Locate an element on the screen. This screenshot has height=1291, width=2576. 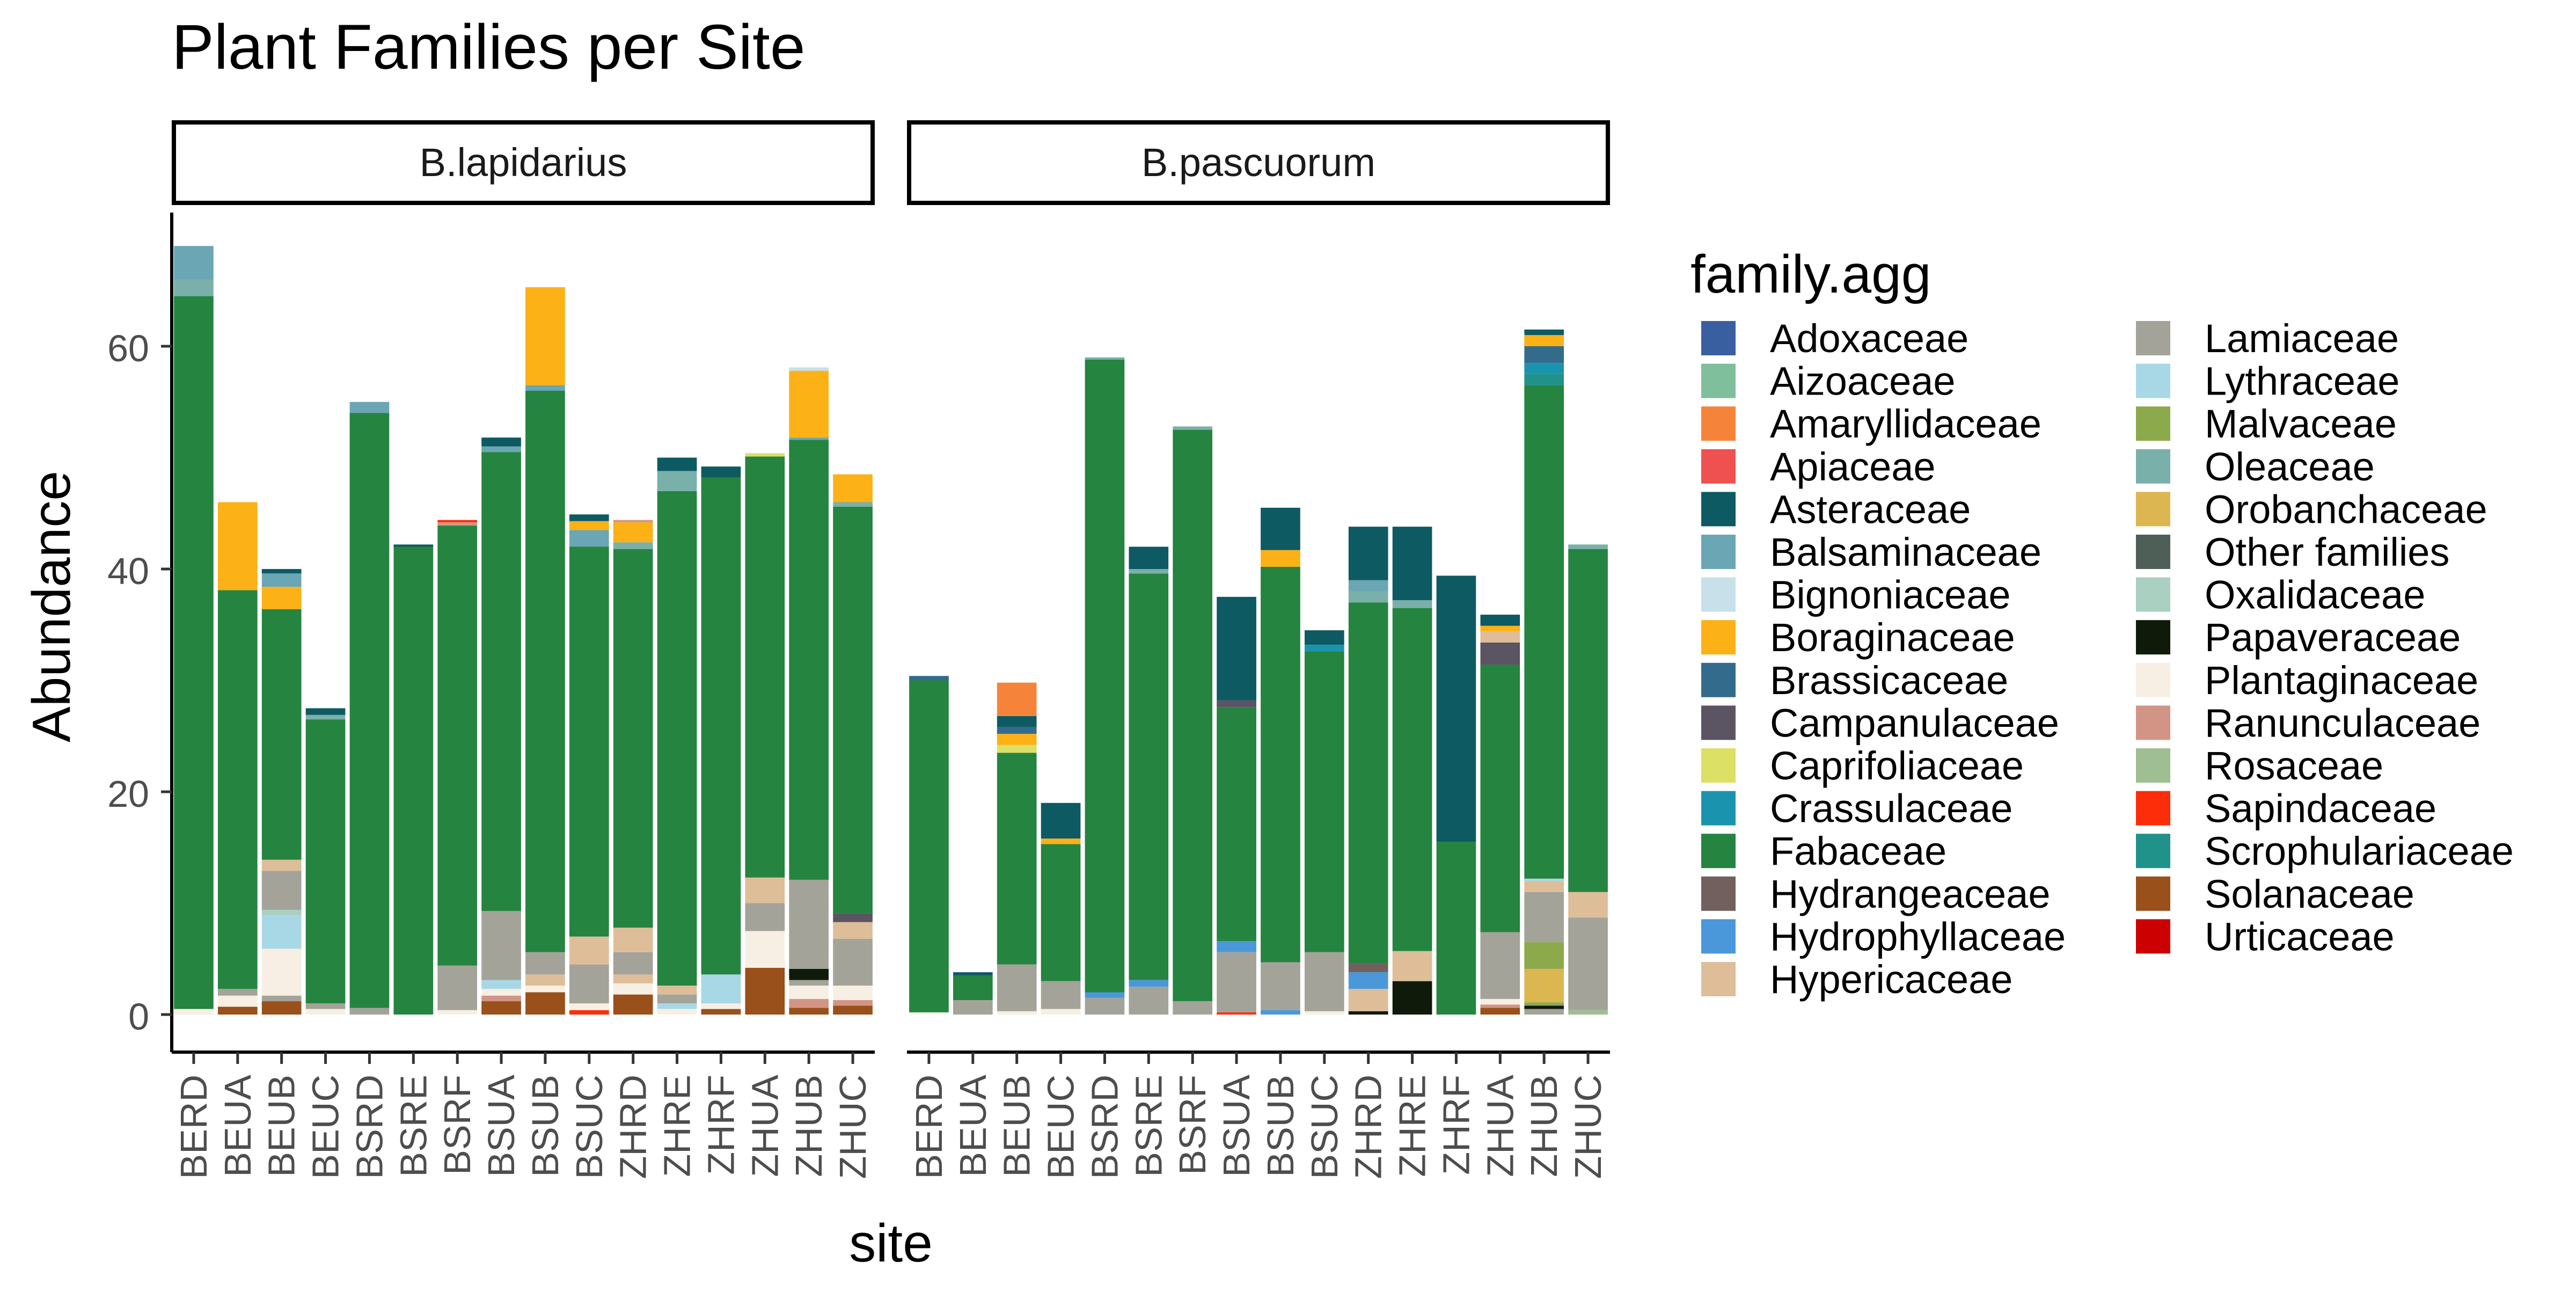
bar-b-pascuorum-beub is located at coordinates (1017, 848).